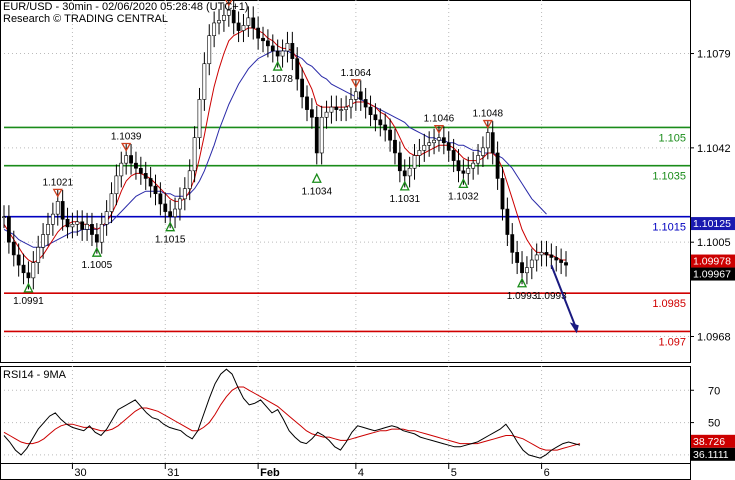 This screenshot has width=735, height=480. Describe the element at coordinates (126, 137) in the screenshot. I see `pivot-label: 1.1039` at that location.